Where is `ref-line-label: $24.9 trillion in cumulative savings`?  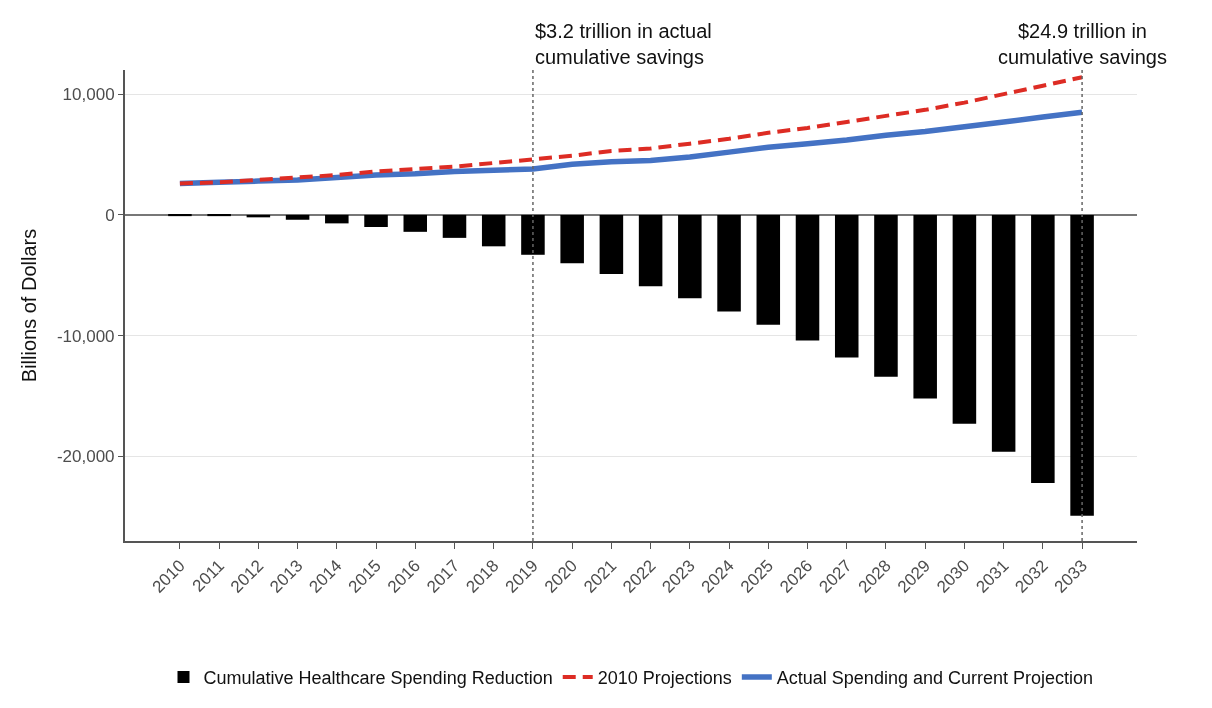
ref-line-label: $24.9 trillion in cumulative savings is located at coordinates (1082, 44).